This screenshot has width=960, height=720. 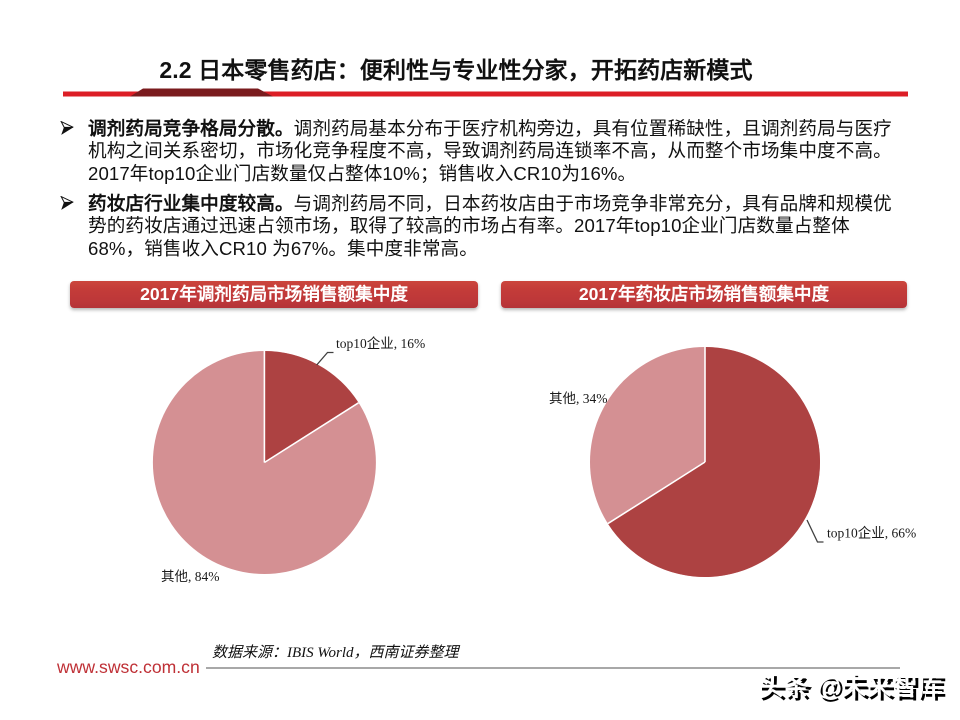 I want to click on svg-text: 其他, 34%, so click(x=578, y=398).